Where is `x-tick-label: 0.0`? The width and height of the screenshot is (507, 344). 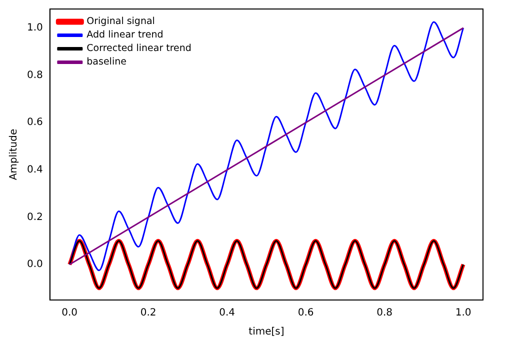
x-tick-label: 0.0 is located at coordinates (70, 313).